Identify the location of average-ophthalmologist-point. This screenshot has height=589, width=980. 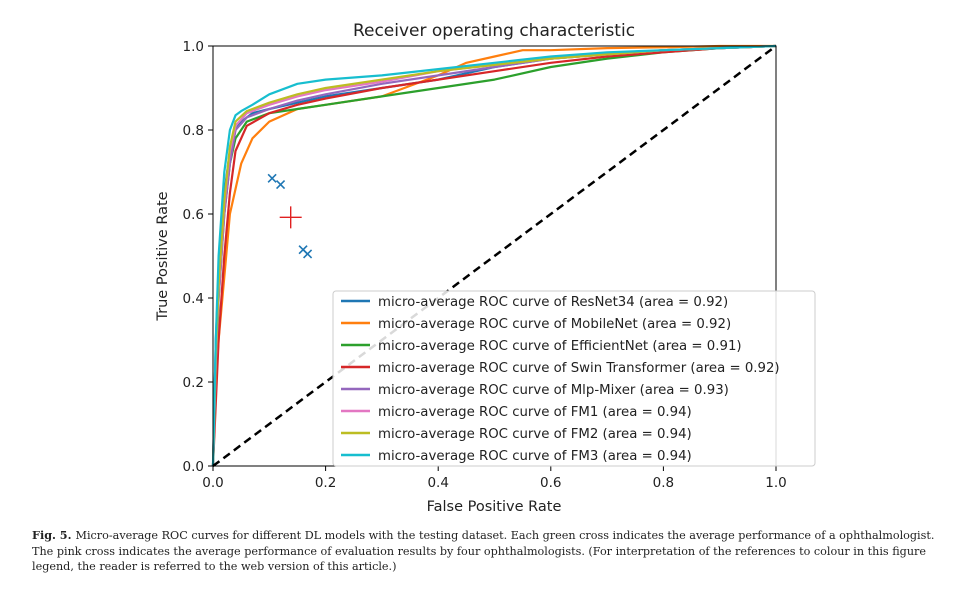
(290, 217).